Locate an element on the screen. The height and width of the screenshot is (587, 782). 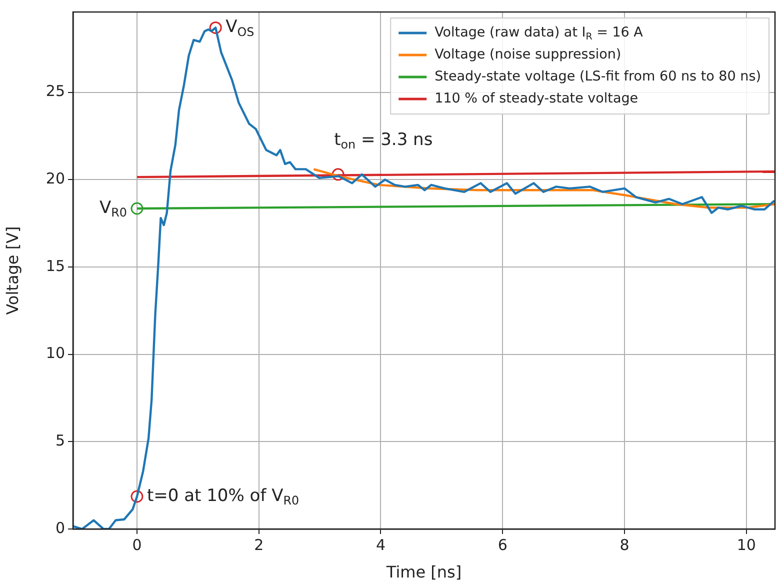
legend-label: 110 % of steady-state voltage is located at coordinates (536, 98).